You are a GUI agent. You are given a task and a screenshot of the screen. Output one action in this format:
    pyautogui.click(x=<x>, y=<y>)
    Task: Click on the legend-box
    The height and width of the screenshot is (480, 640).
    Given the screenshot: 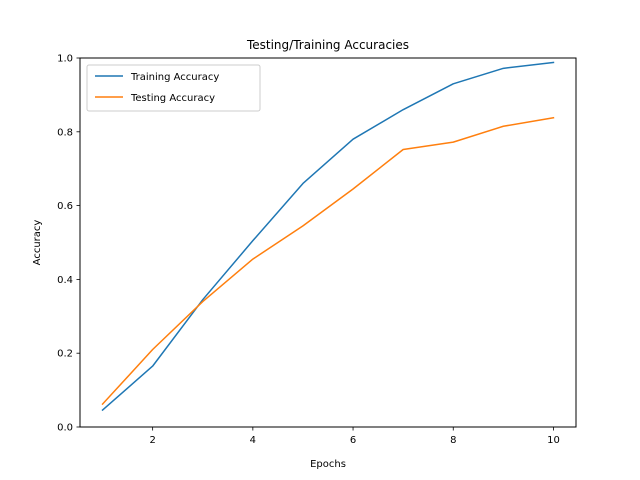 What is the action you would take?
    pyautogui.click(x=173, y=88)
    